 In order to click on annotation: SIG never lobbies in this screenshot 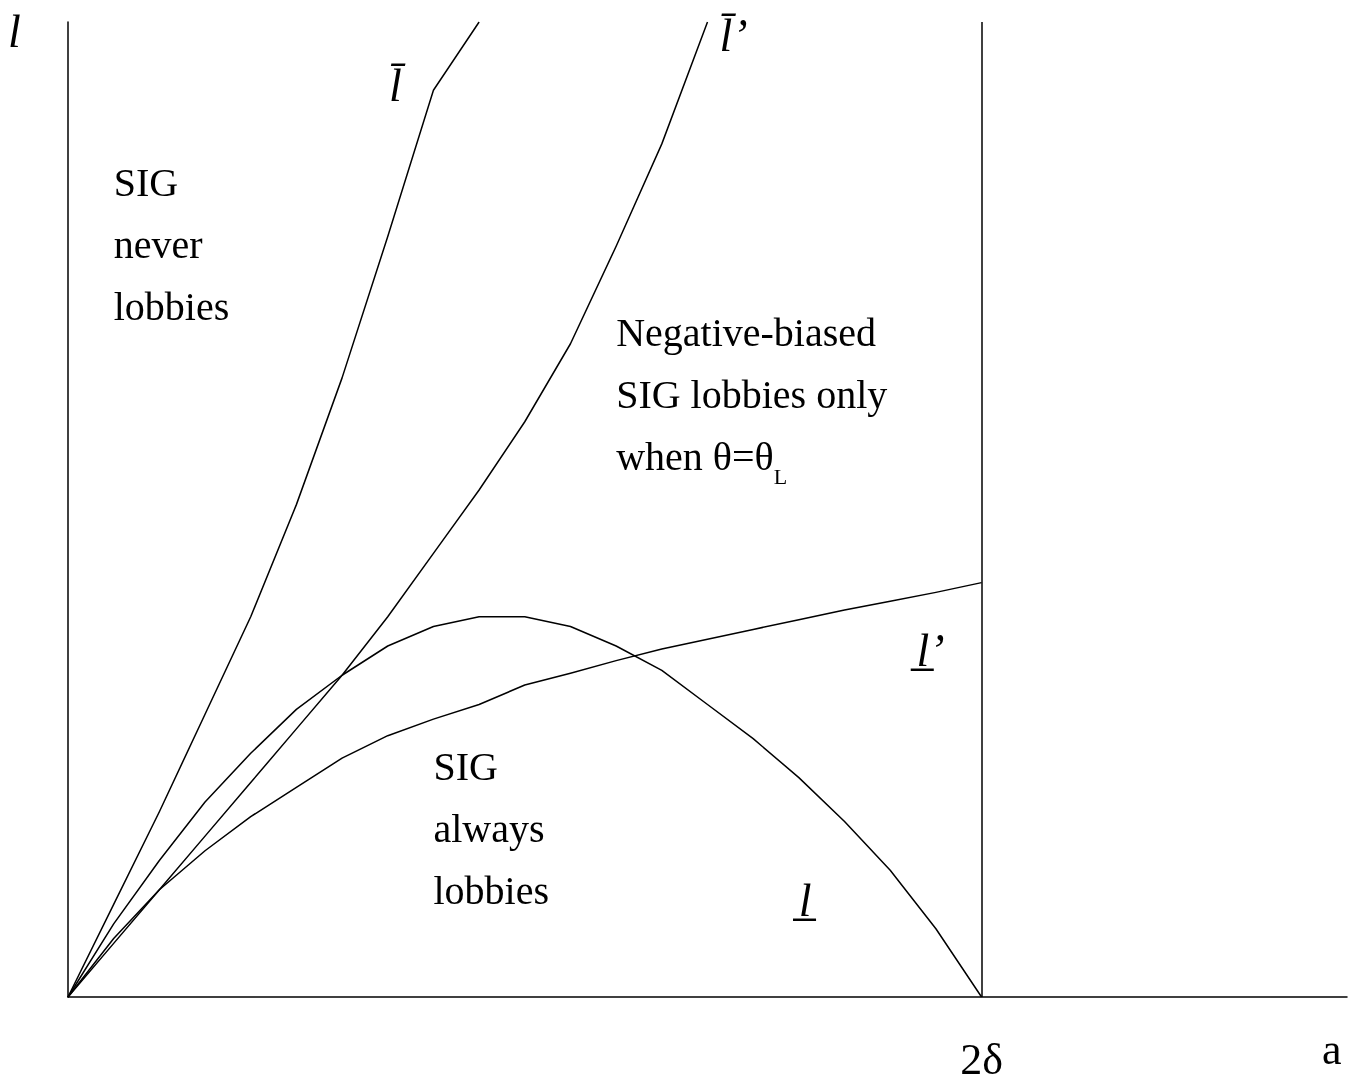, I will do `click(171, 245)`.